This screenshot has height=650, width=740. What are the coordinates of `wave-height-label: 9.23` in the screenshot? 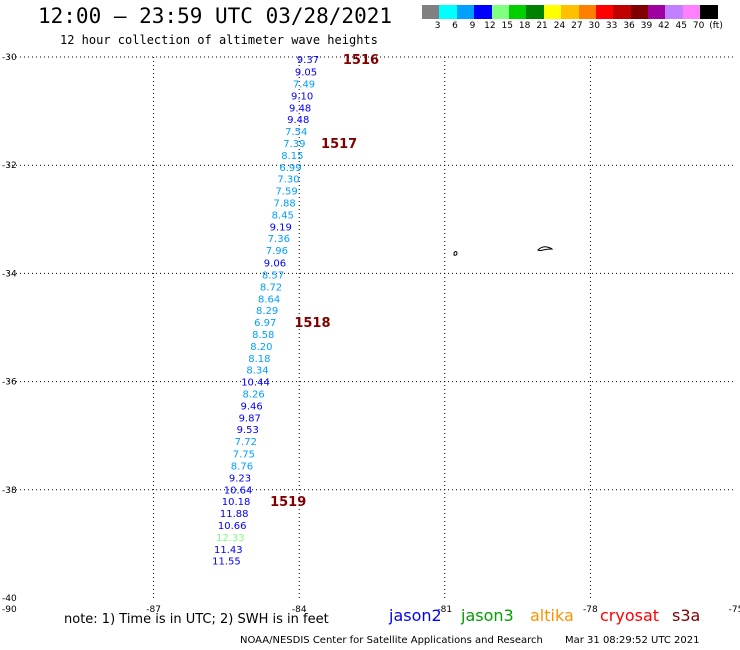 It's located at (240, 478).